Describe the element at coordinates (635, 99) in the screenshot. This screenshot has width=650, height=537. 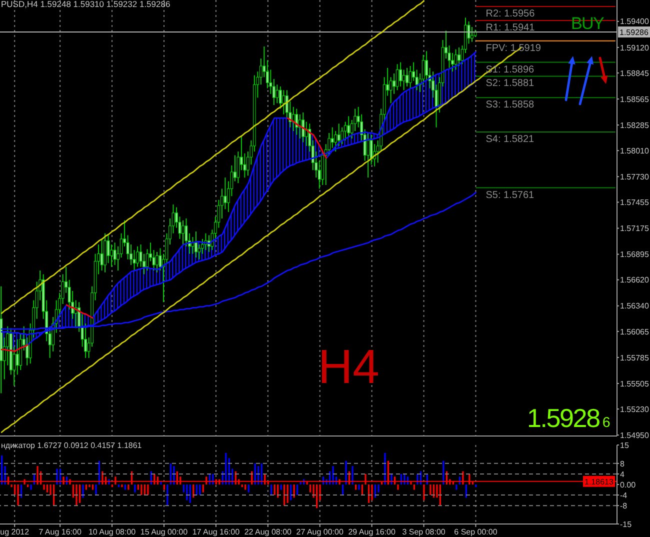
I see `y-tick-label: 1.58565` at that location.